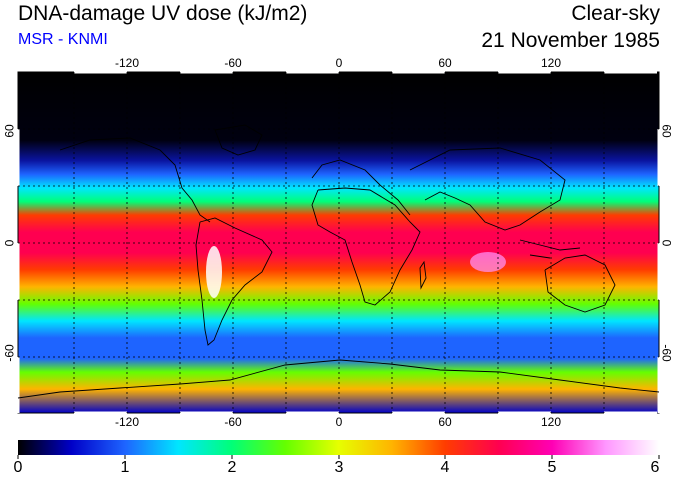  Describe the element at coordinates (135, 180) in the screenshot. I see `north-america-coast` at that location.